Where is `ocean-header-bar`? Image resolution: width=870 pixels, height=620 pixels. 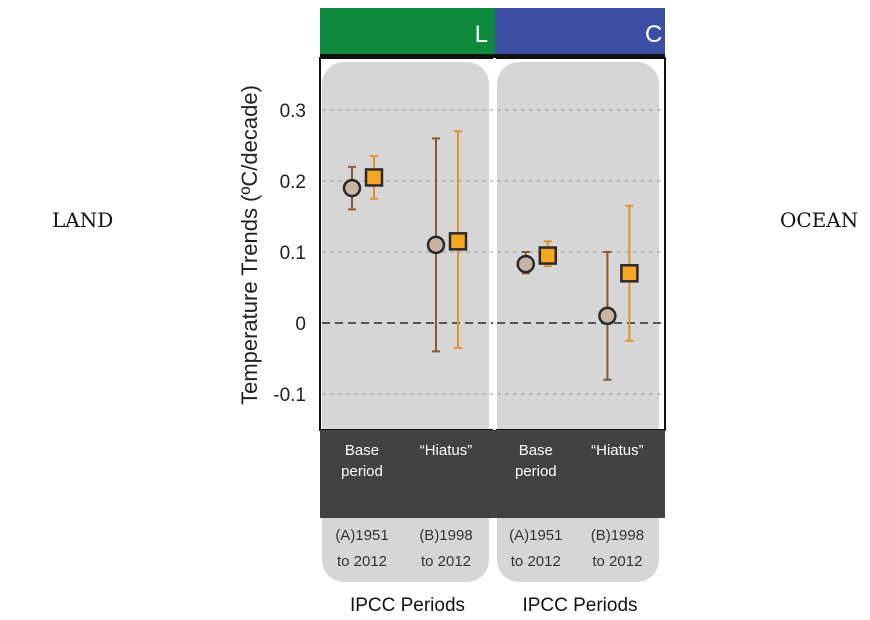 ocean-header-bar is located at coordinates (580, 31).